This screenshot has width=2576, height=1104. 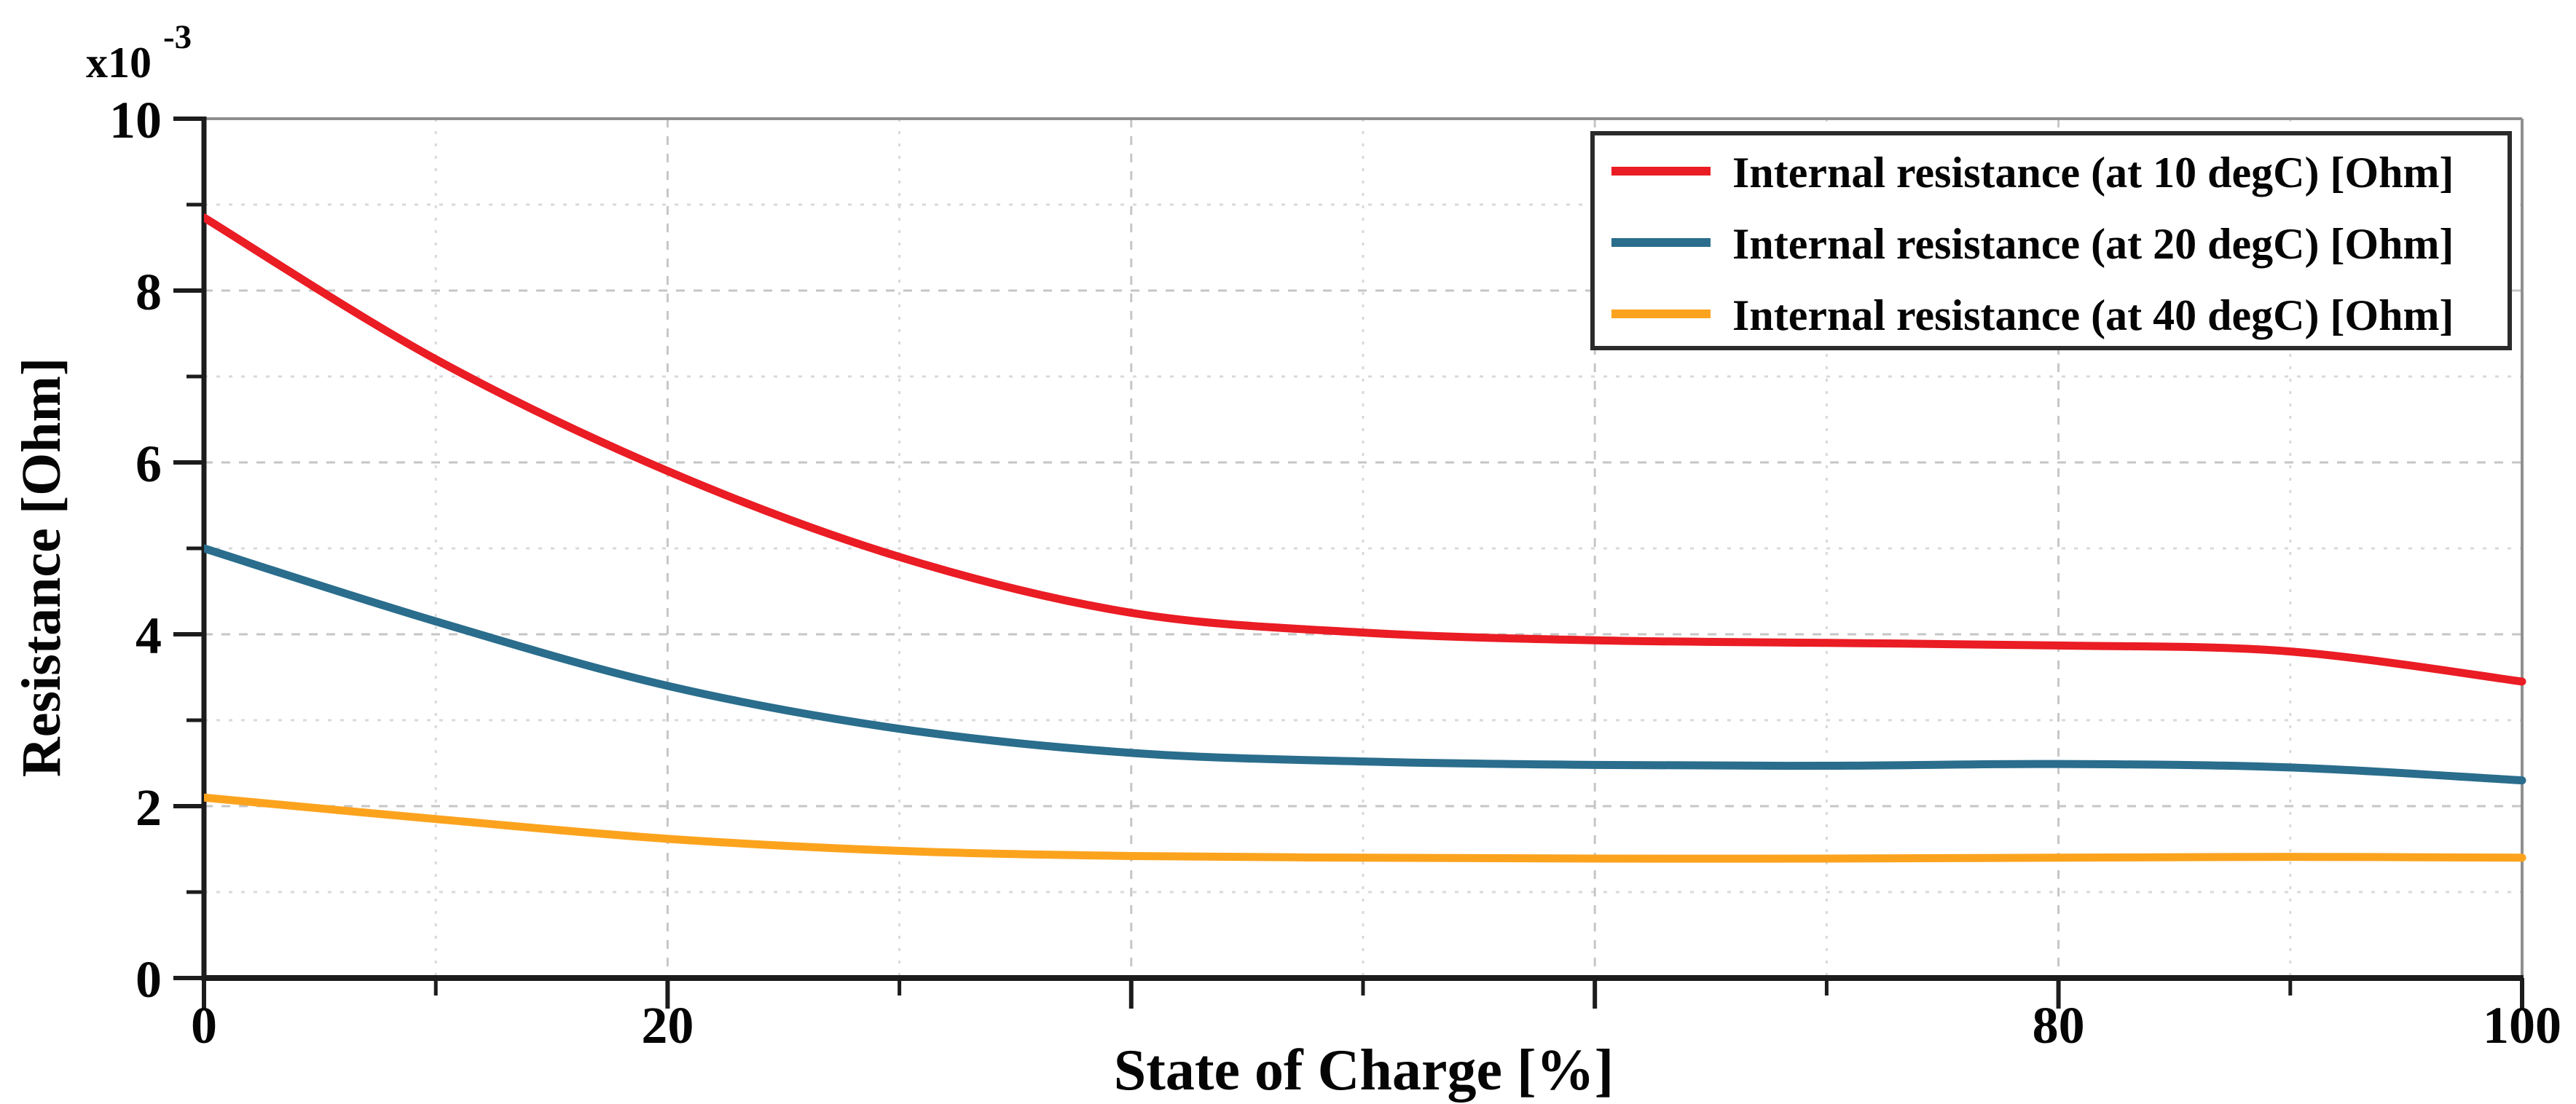 I want to click on y-tick-label: 0, so click(x=149, y=980).